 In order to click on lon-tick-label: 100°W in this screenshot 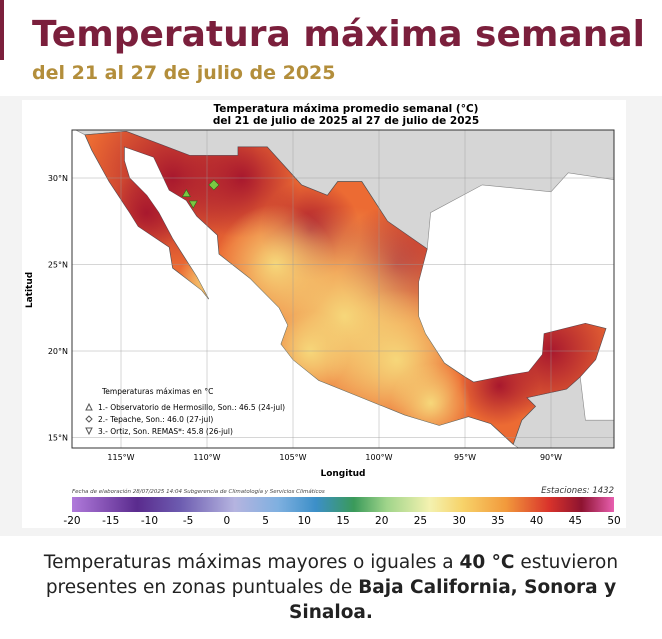, I will do `click(378, 457)`.